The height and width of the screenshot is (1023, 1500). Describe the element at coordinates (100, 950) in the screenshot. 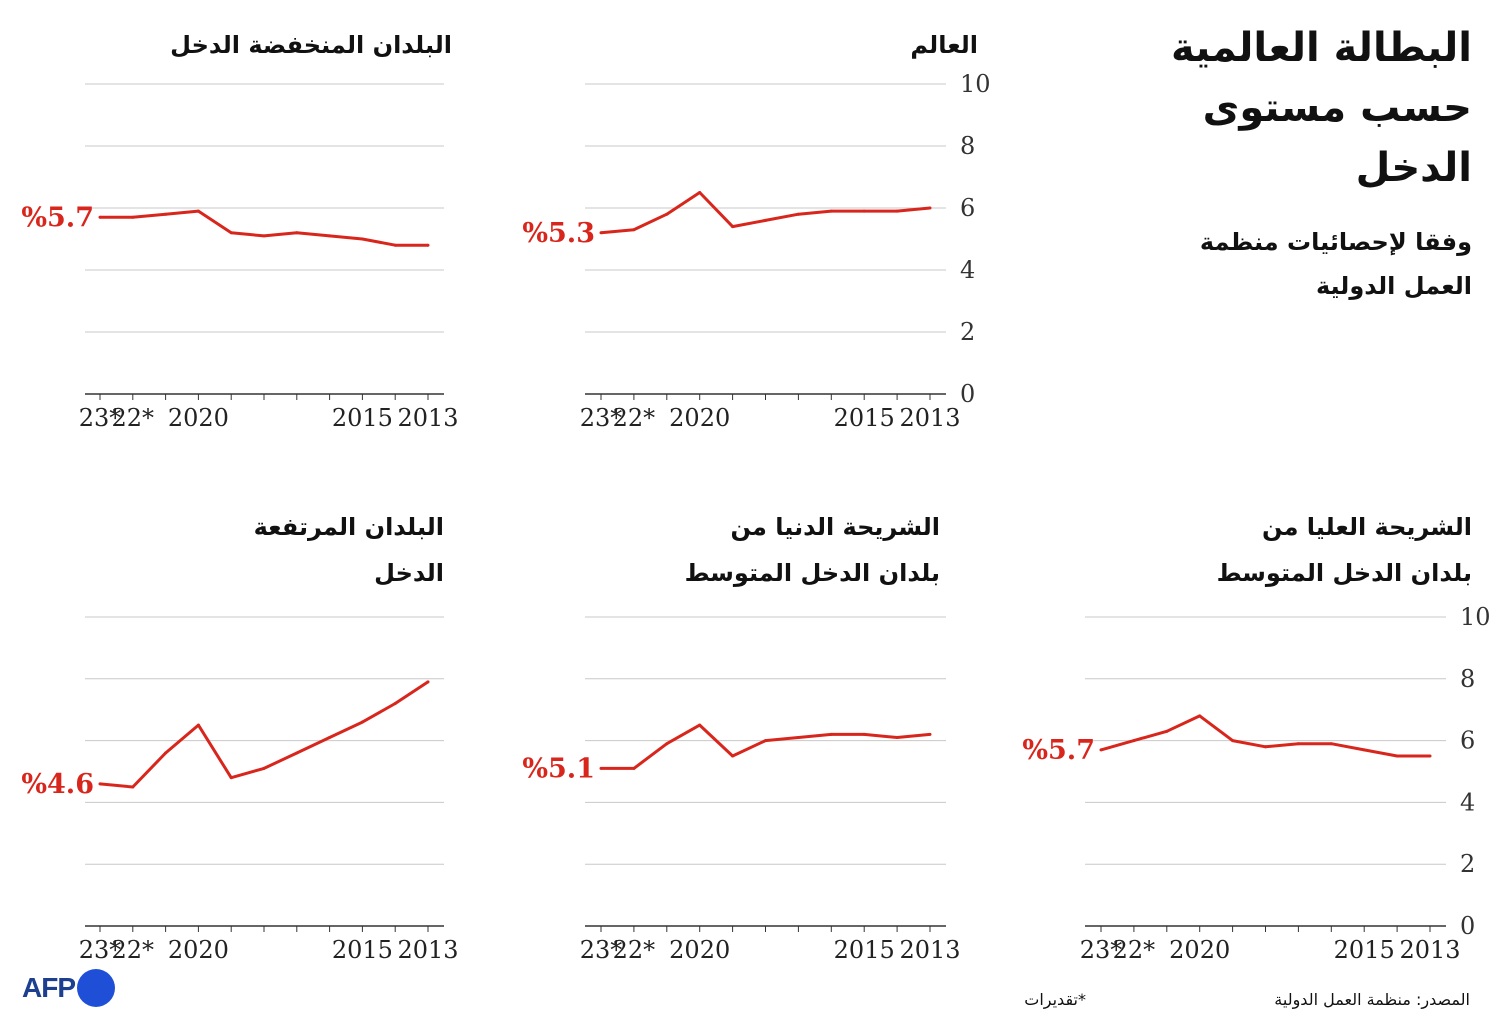

I see `x-tick-label-high-income: 23*` at that location.